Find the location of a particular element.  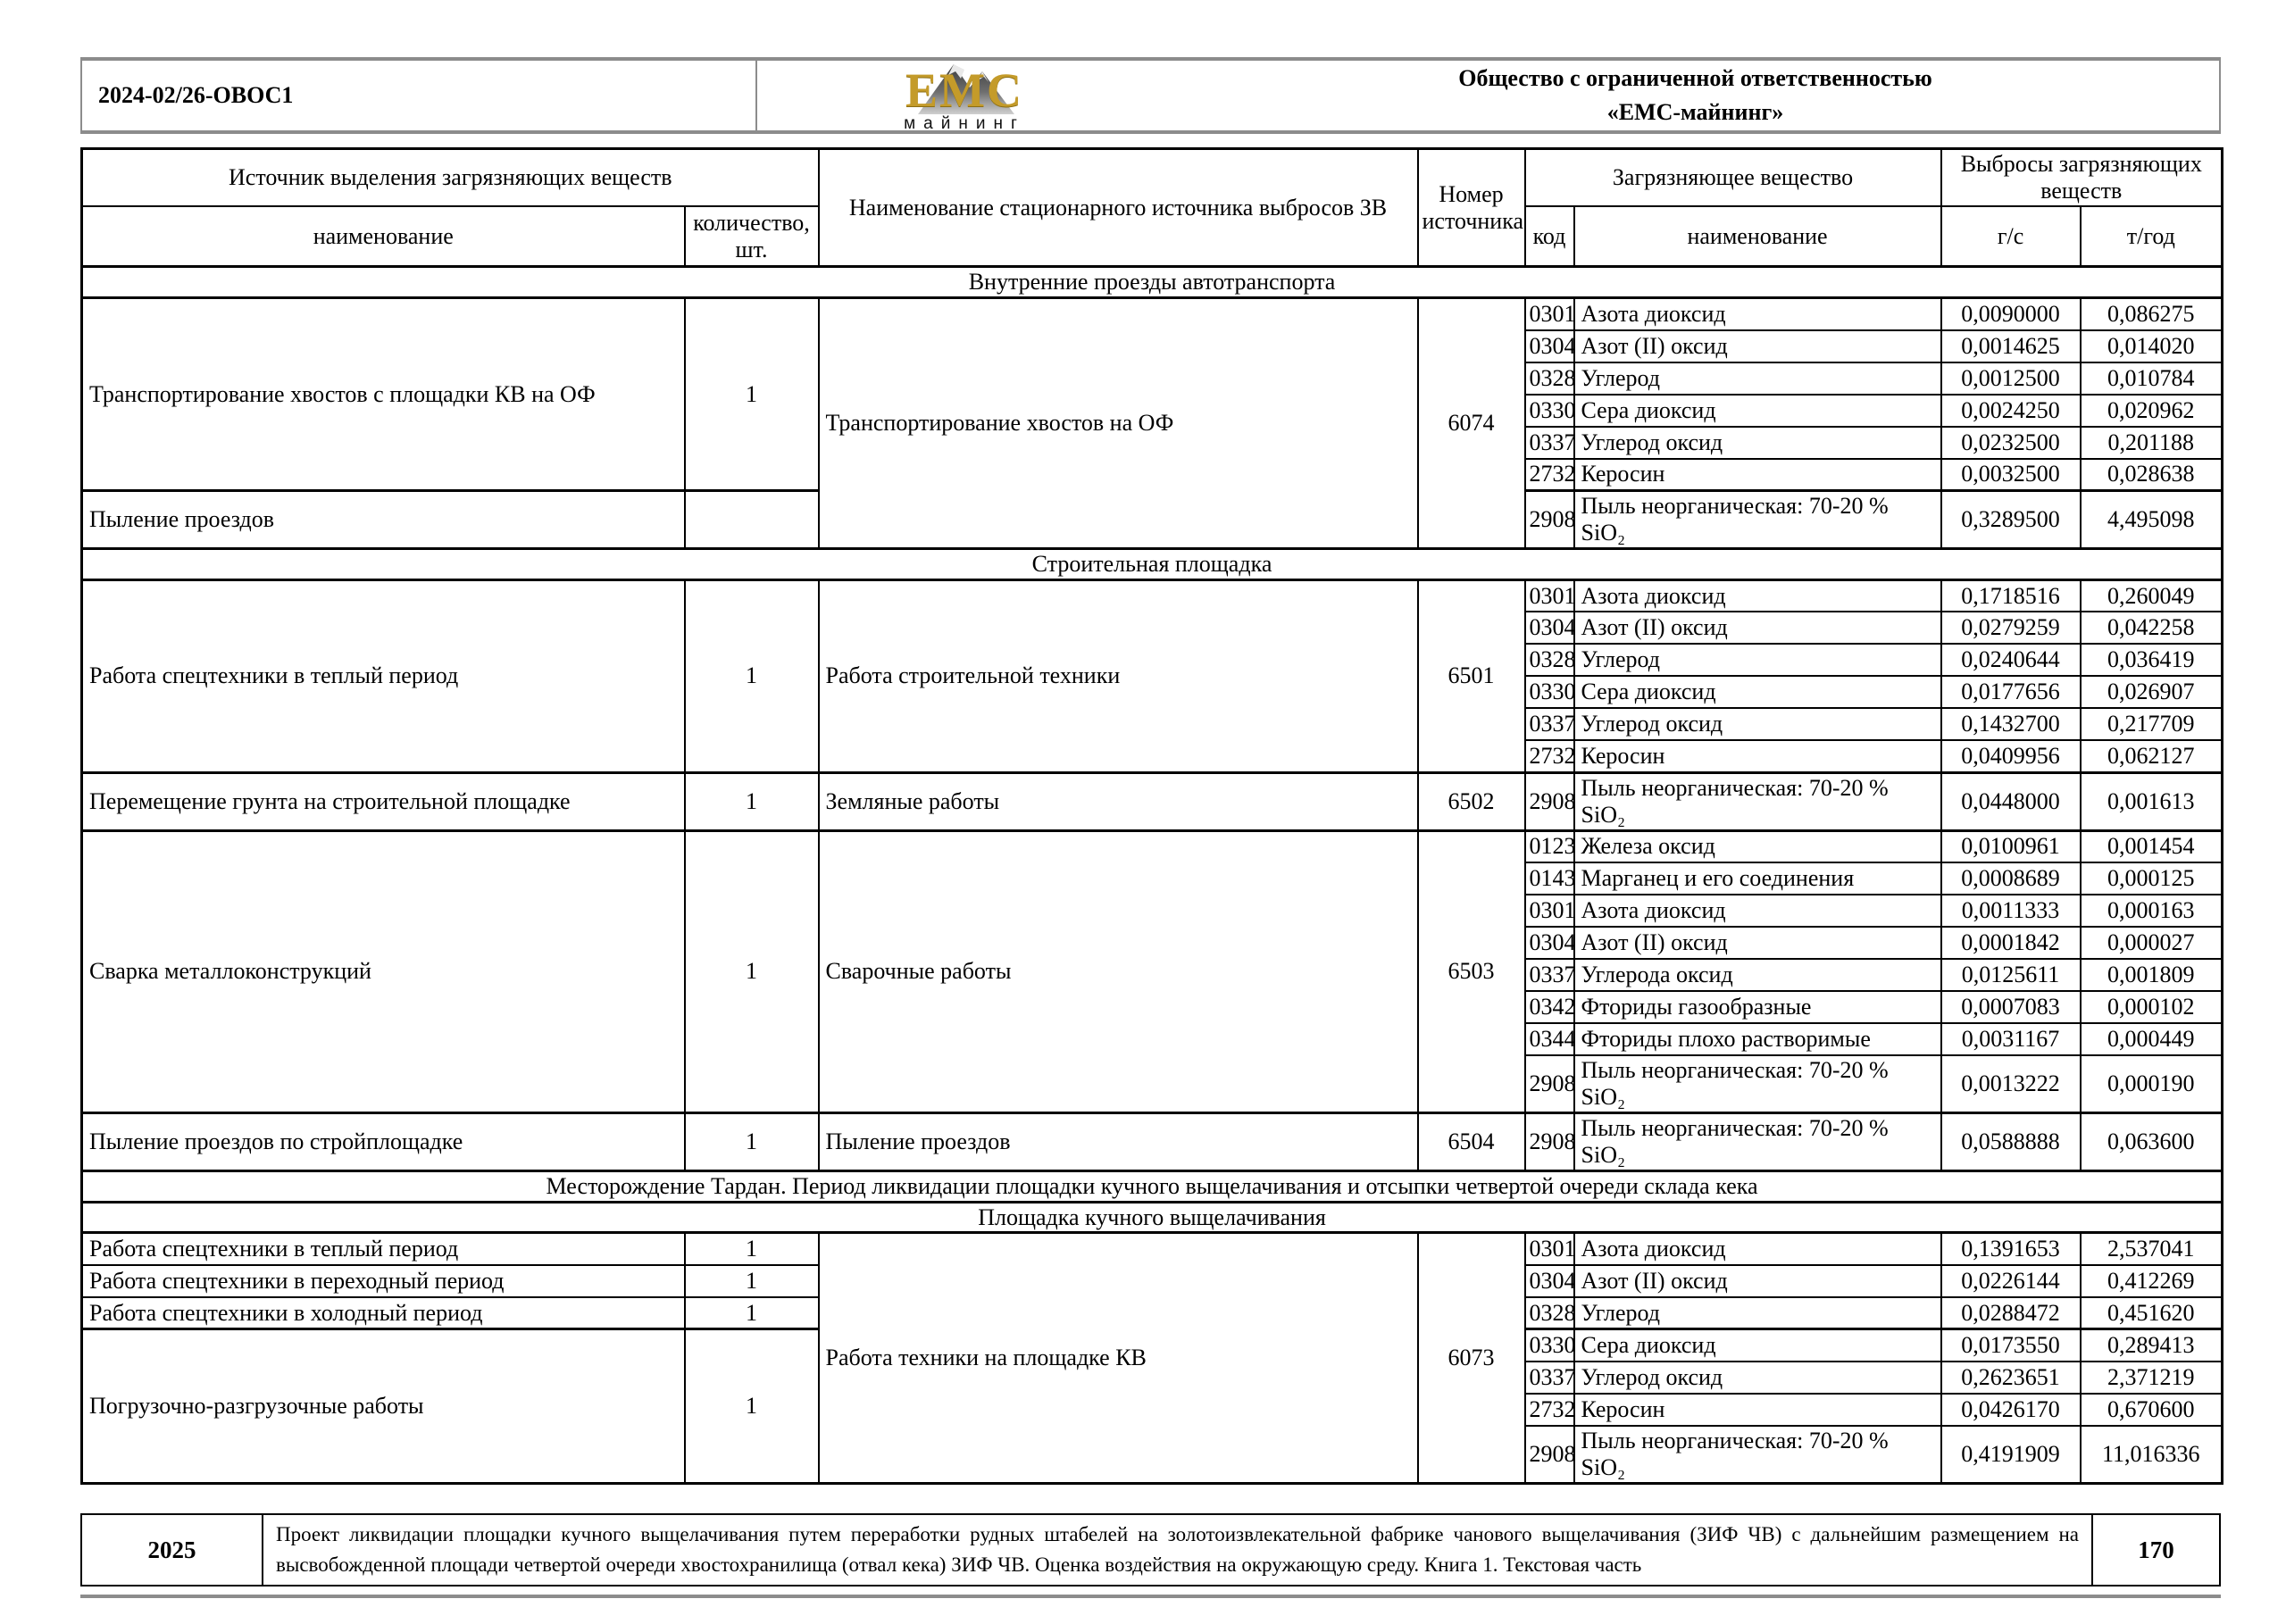

table-cell: Сварка металлоконструкций is located at coordinates (383, 971).